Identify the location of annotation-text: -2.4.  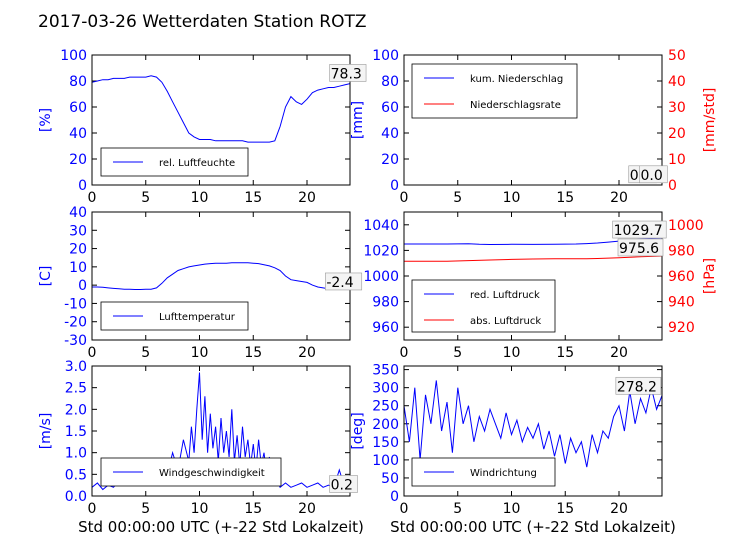
(339, 283).